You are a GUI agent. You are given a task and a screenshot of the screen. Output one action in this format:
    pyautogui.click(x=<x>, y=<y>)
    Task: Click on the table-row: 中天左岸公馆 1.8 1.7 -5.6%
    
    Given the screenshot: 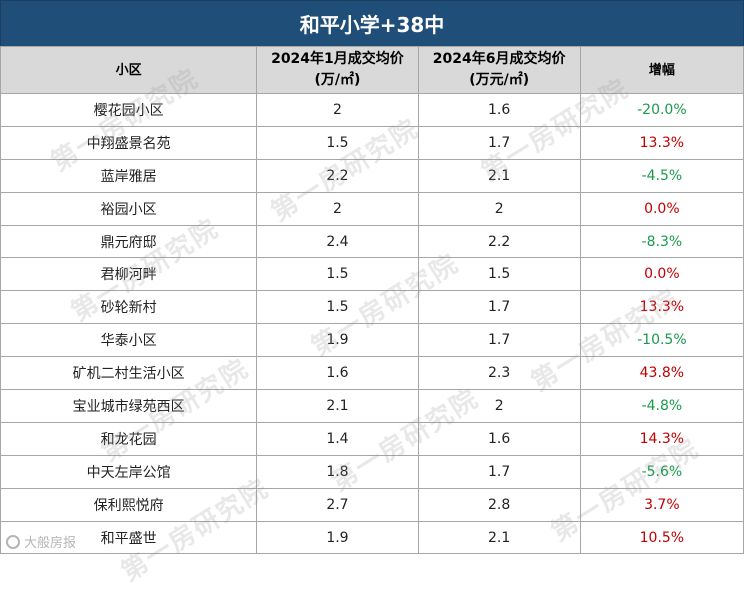 What is the action you would take?
    pyautogui.click(x=372, y=471)
    